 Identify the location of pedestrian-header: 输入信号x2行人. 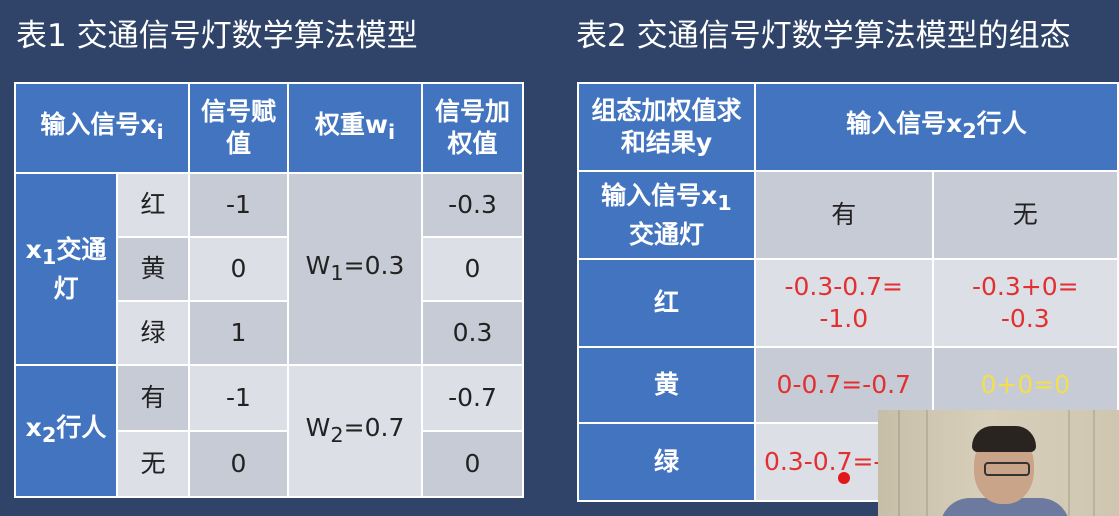
(936, 127).